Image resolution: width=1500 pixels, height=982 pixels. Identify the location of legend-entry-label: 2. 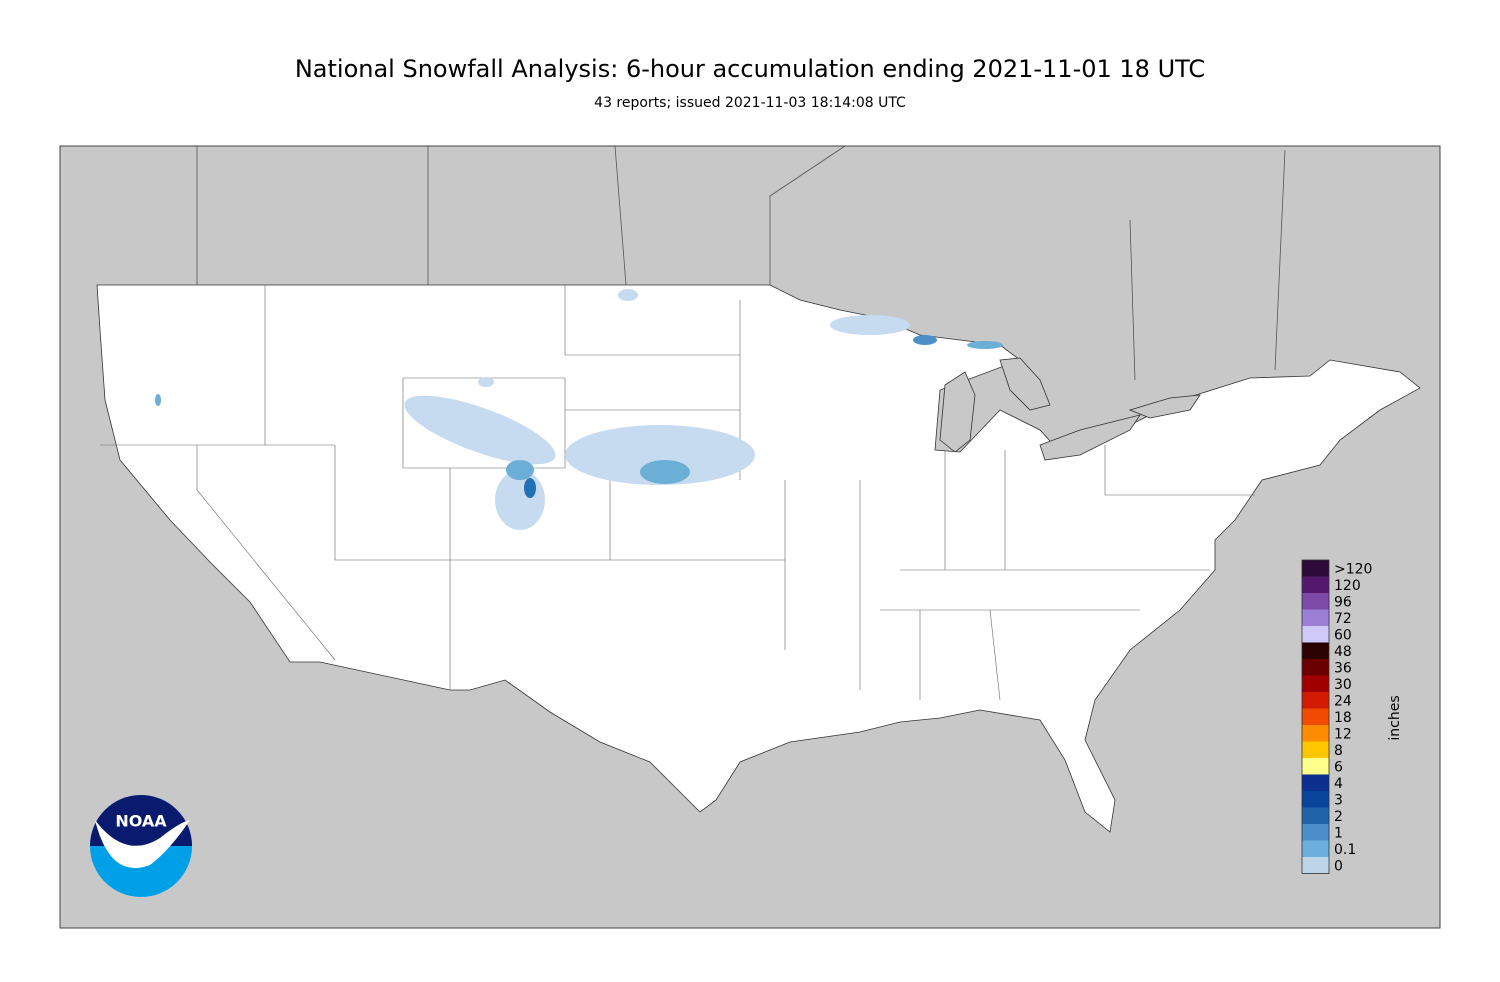
(1338, 817).